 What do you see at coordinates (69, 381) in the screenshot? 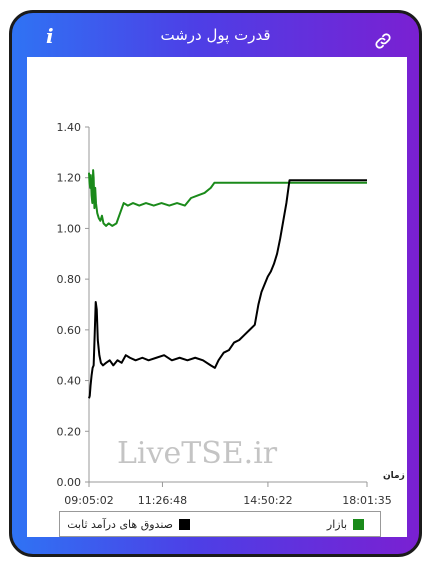
I see `y-tick-label: 0.40` at bounding box center [69, 381].